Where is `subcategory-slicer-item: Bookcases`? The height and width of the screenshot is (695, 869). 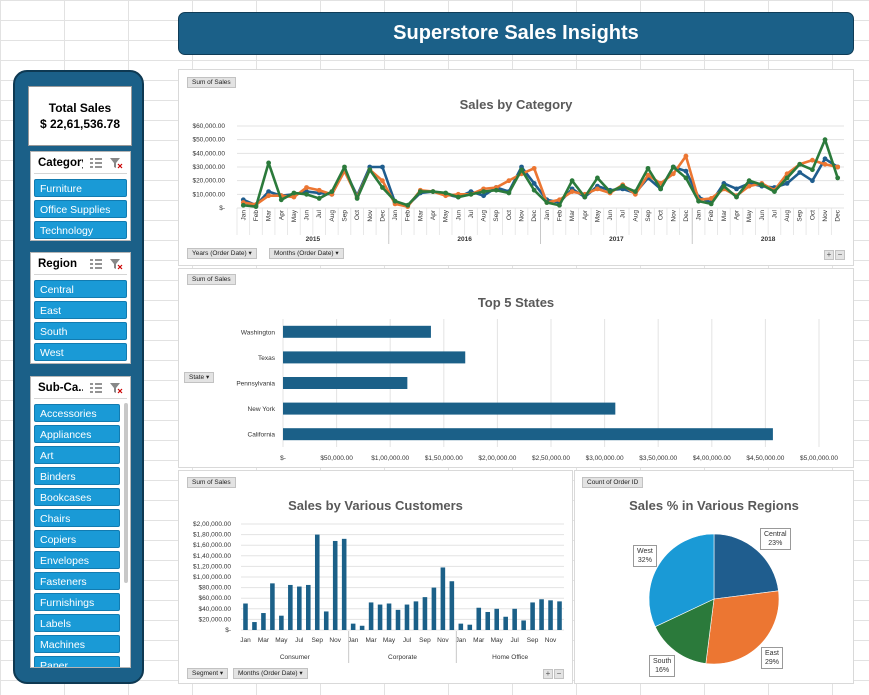 subcategory-slicer-item: Bookcases is located at coordinates (77, 497).